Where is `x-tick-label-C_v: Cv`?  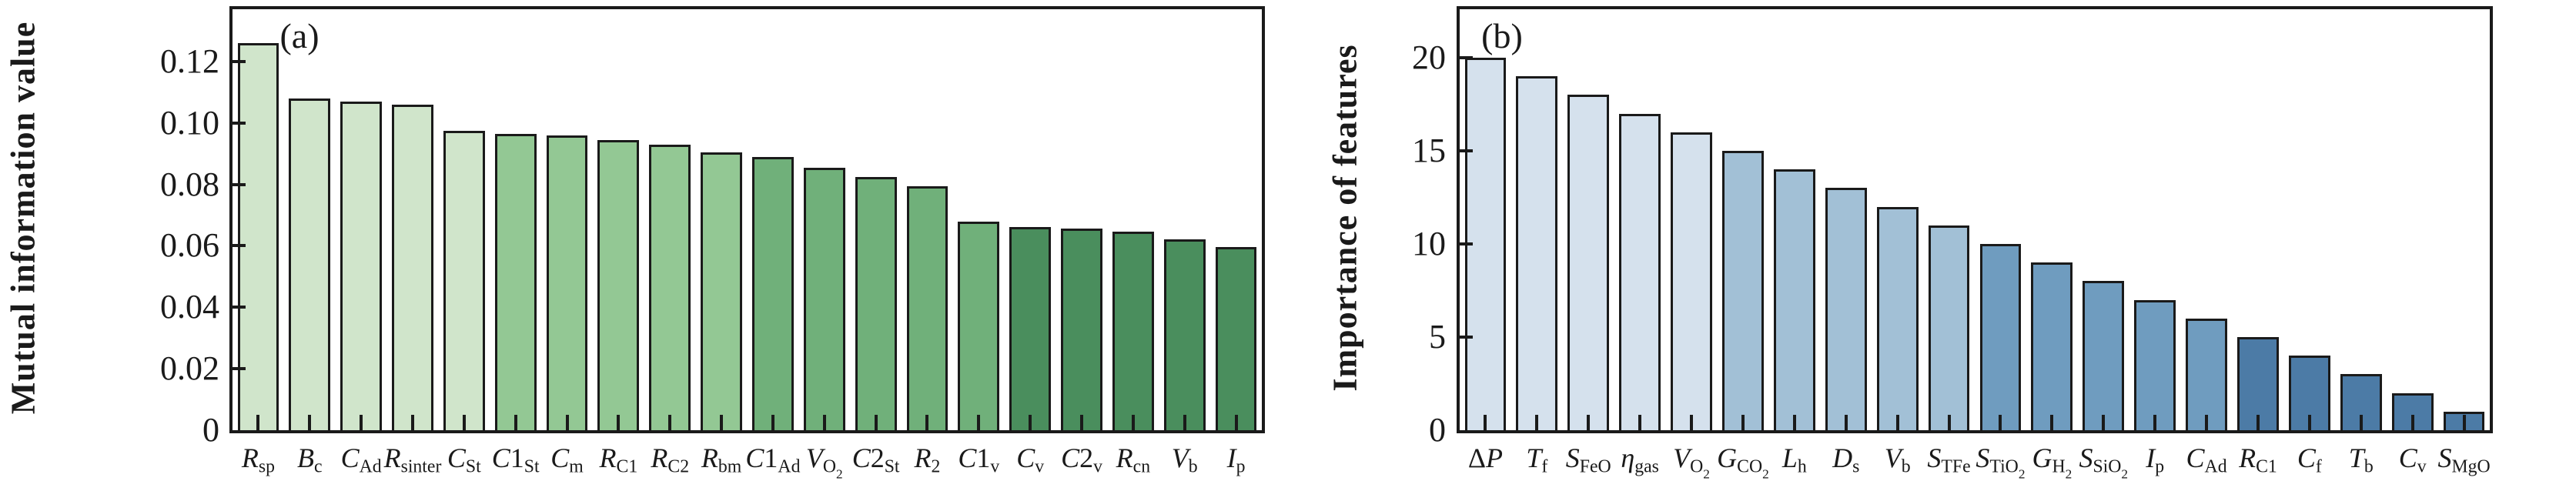 x-tick-label-C_v: Cv is located at coordinates (2413, 462).